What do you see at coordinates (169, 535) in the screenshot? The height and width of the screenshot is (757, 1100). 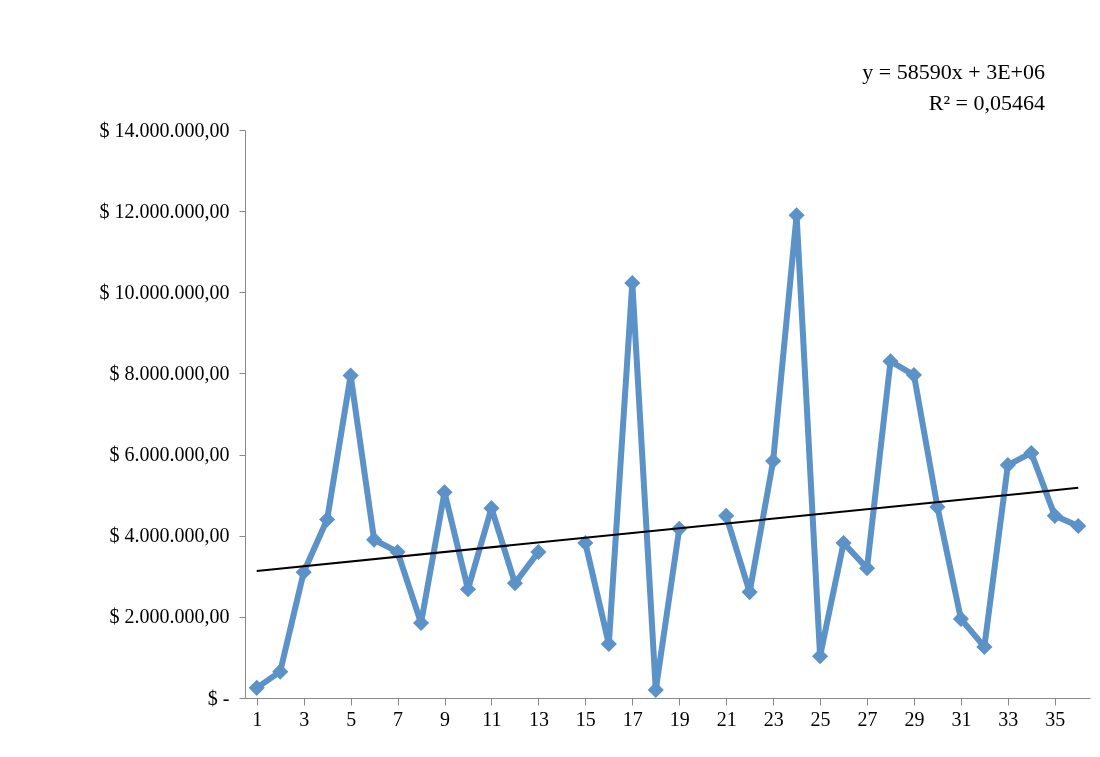 I see `y-tick-label: $ 4.000.000,00` at bounding box center [169, 535].